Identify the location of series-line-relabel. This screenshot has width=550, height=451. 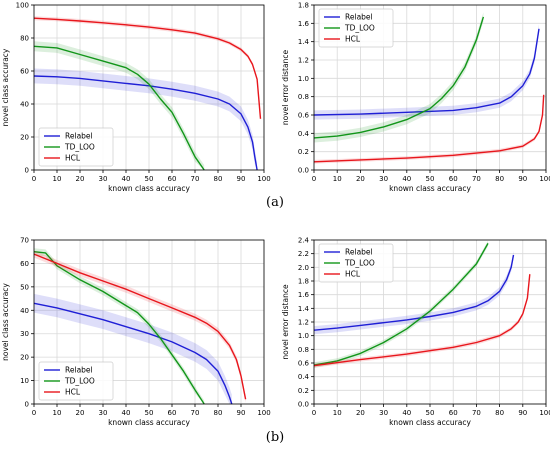
(133, 353).